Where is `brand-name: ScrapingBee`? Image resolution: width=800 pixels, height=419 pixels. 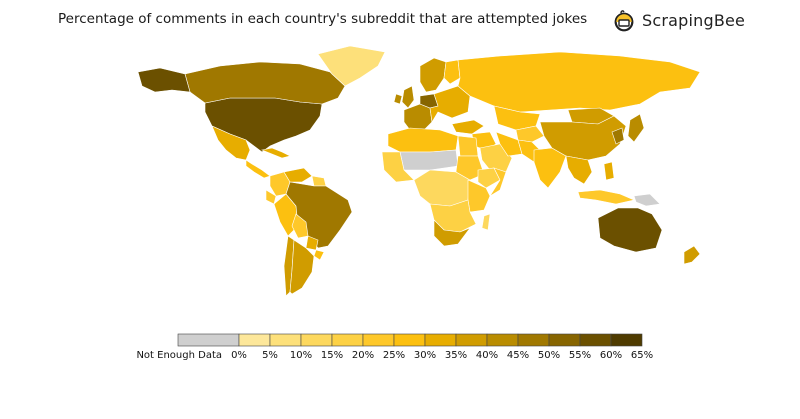 brand-name: ScrapingBee is located at coordinates (694, 20).